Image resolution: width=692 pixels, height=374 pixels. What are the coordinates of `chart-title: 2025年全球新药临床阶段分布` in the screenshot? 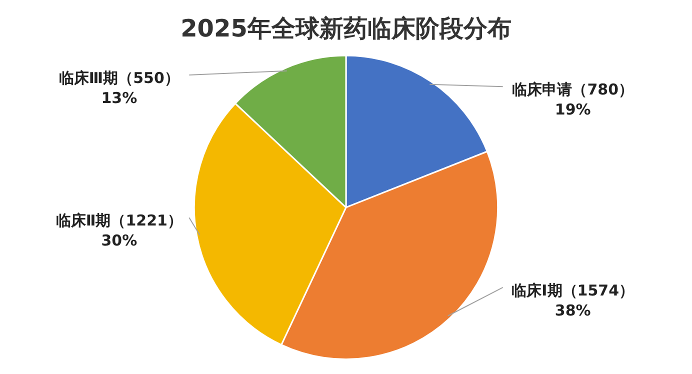 It's located at (346, 28).